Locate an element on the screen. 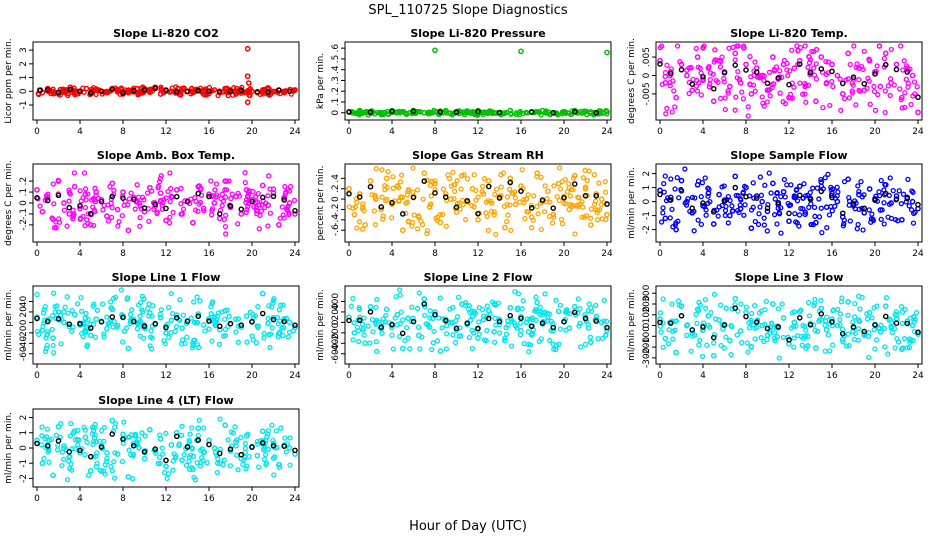  panel-title: Slope Li-820 CO2 is located at coordinates (166, 33).